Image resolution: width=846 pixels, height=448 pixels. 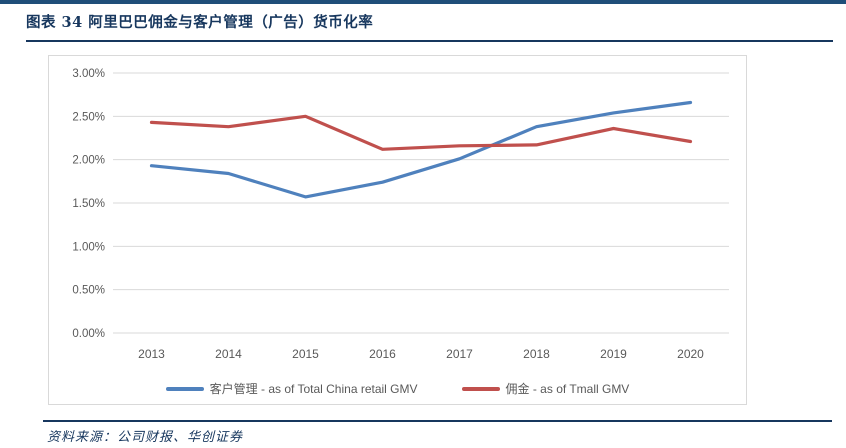 I want to click on x-axis-tick-label: 2013, so click(x=151, y=354).